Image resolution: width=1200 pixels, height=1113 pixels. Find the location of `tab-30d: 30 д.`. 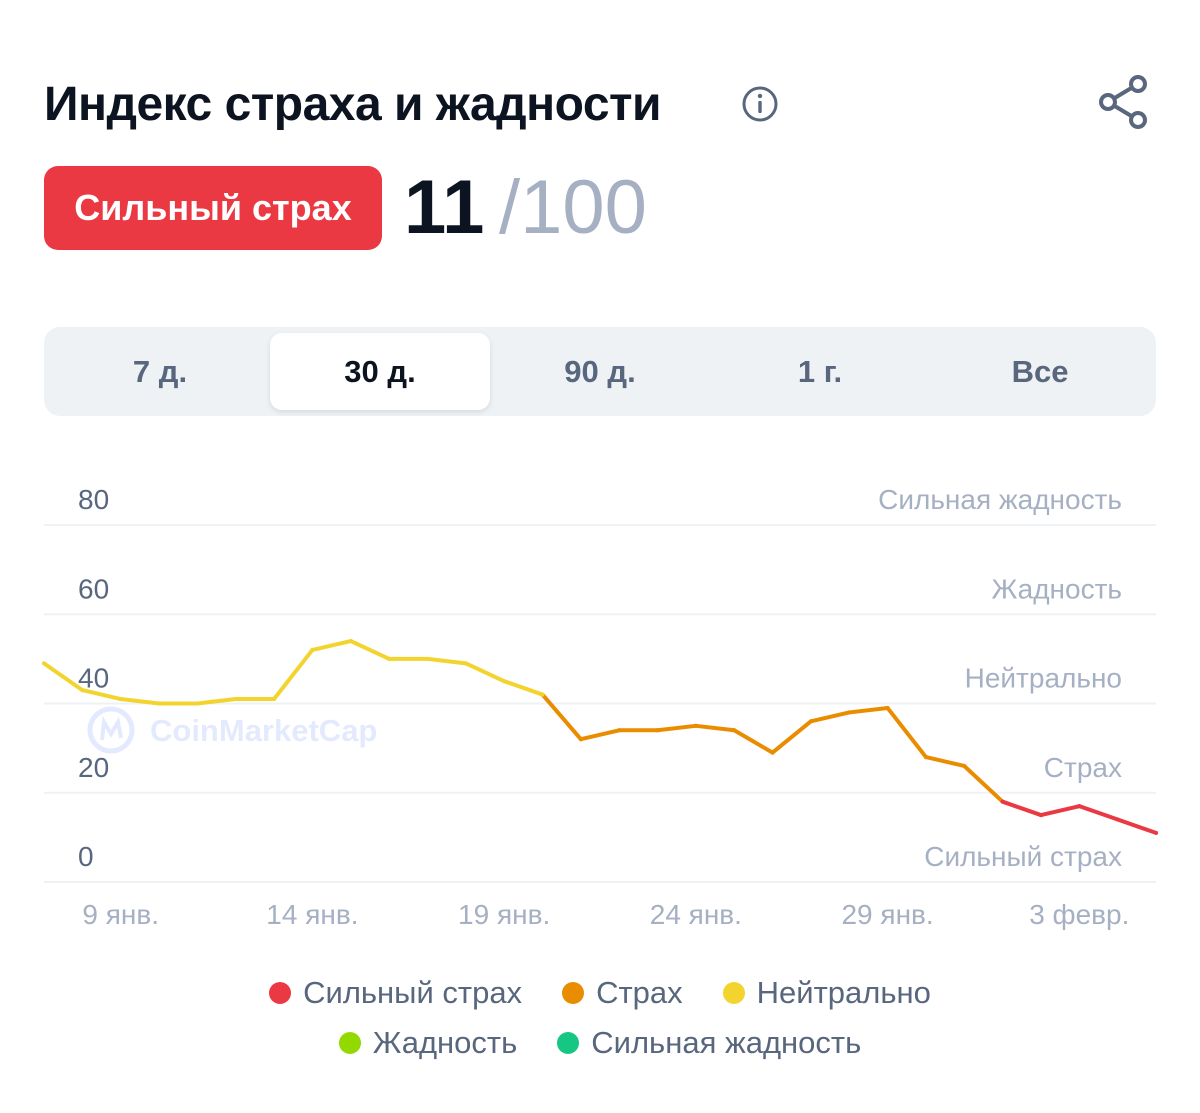

tab-30d: 30 д. is located at coordinates (380, 371).